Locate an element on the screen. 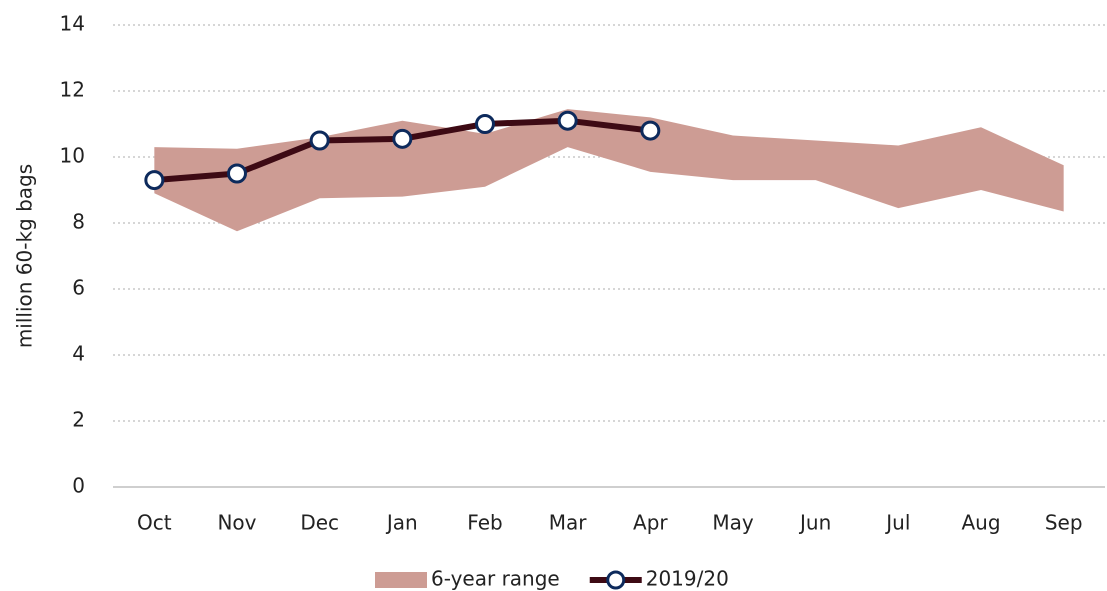 This screenshot has height=591, width=1107. x-tick-label: Sep is located at coordinates (1064, 523).